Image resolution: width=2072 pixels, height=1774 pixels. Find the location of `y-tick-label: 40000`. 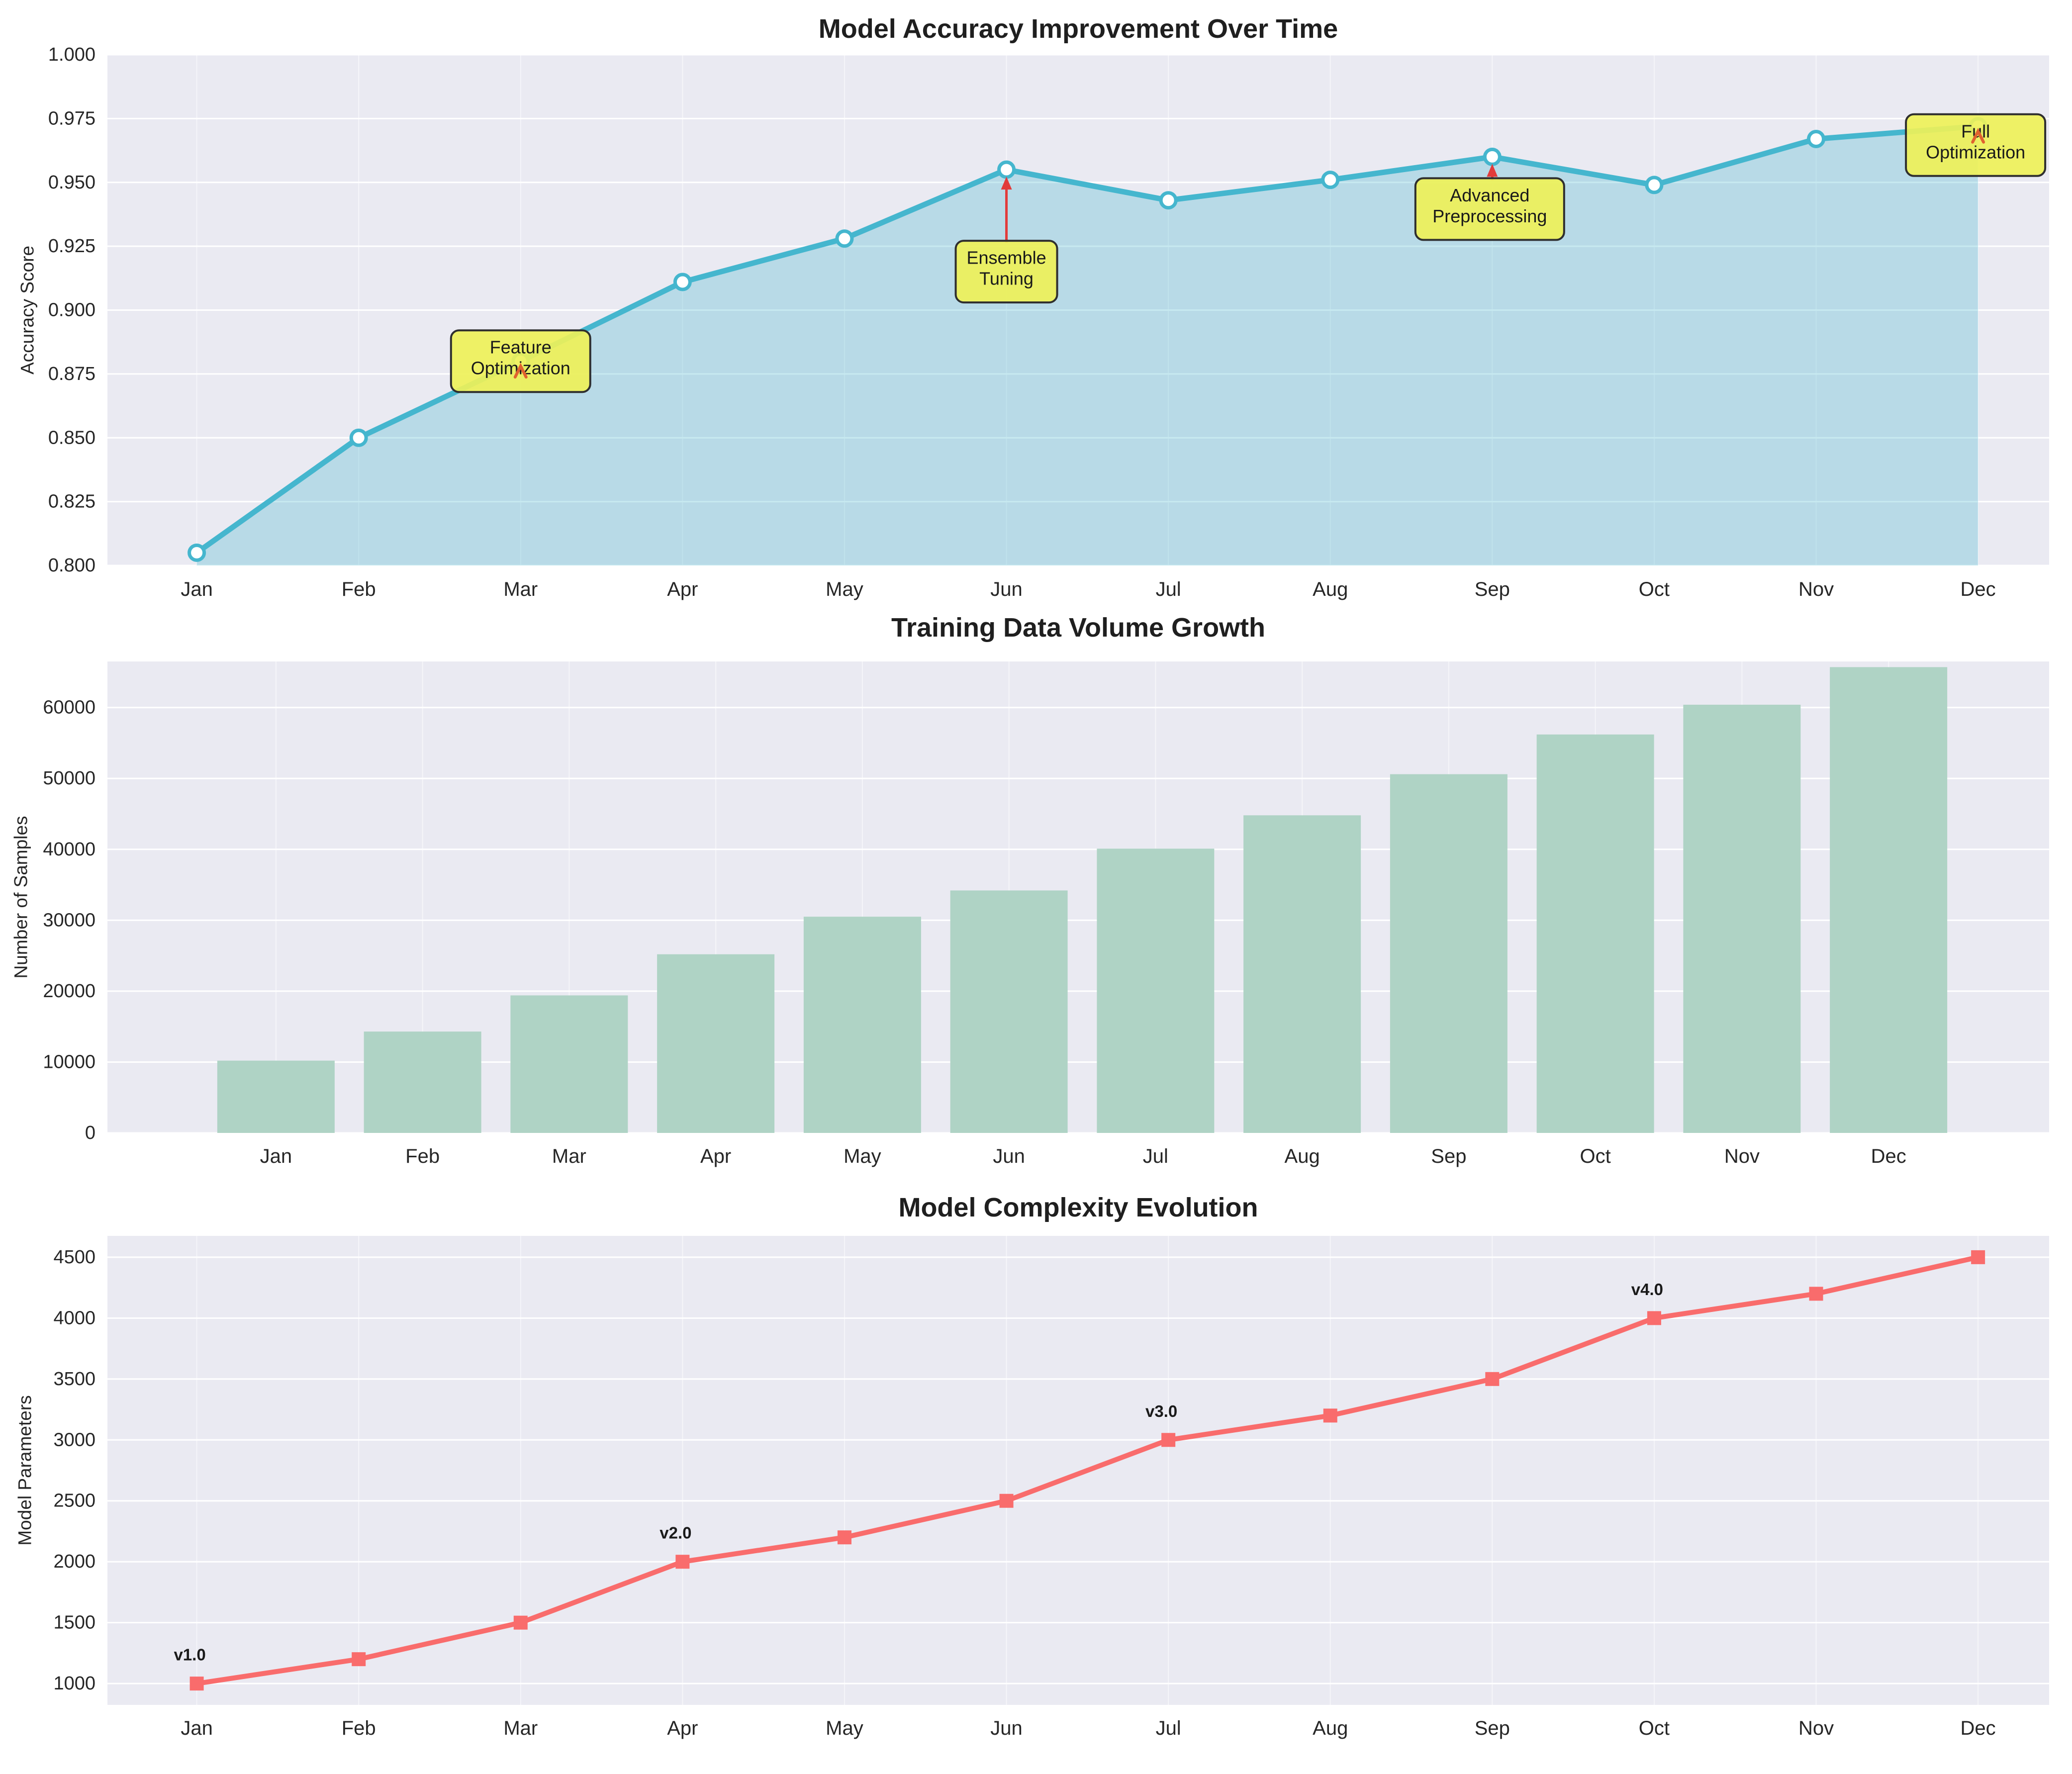

y-tick-label: 40000 is located at coordinates (69, 849).